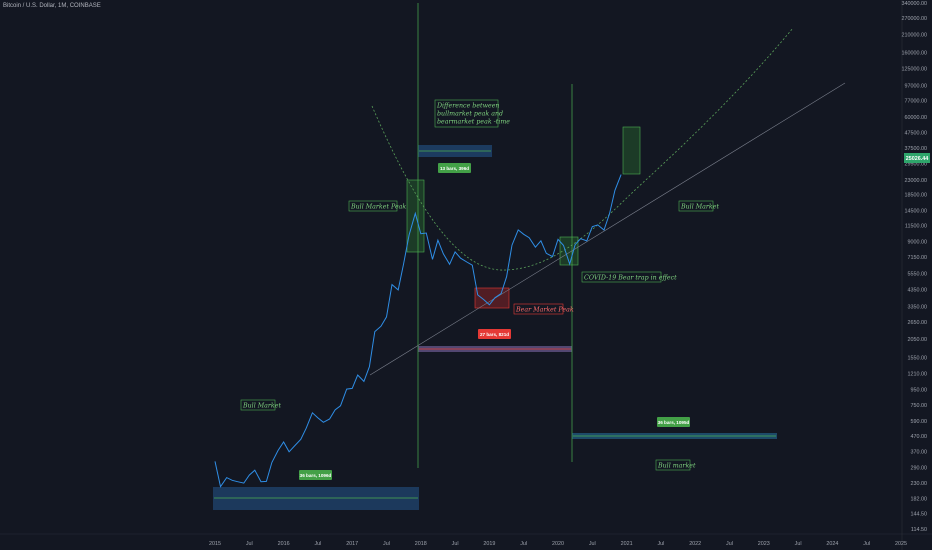  Describe the element at coordinates (919, 515) in the screenshot. I see `y-tick-label: 144.50` at that location.